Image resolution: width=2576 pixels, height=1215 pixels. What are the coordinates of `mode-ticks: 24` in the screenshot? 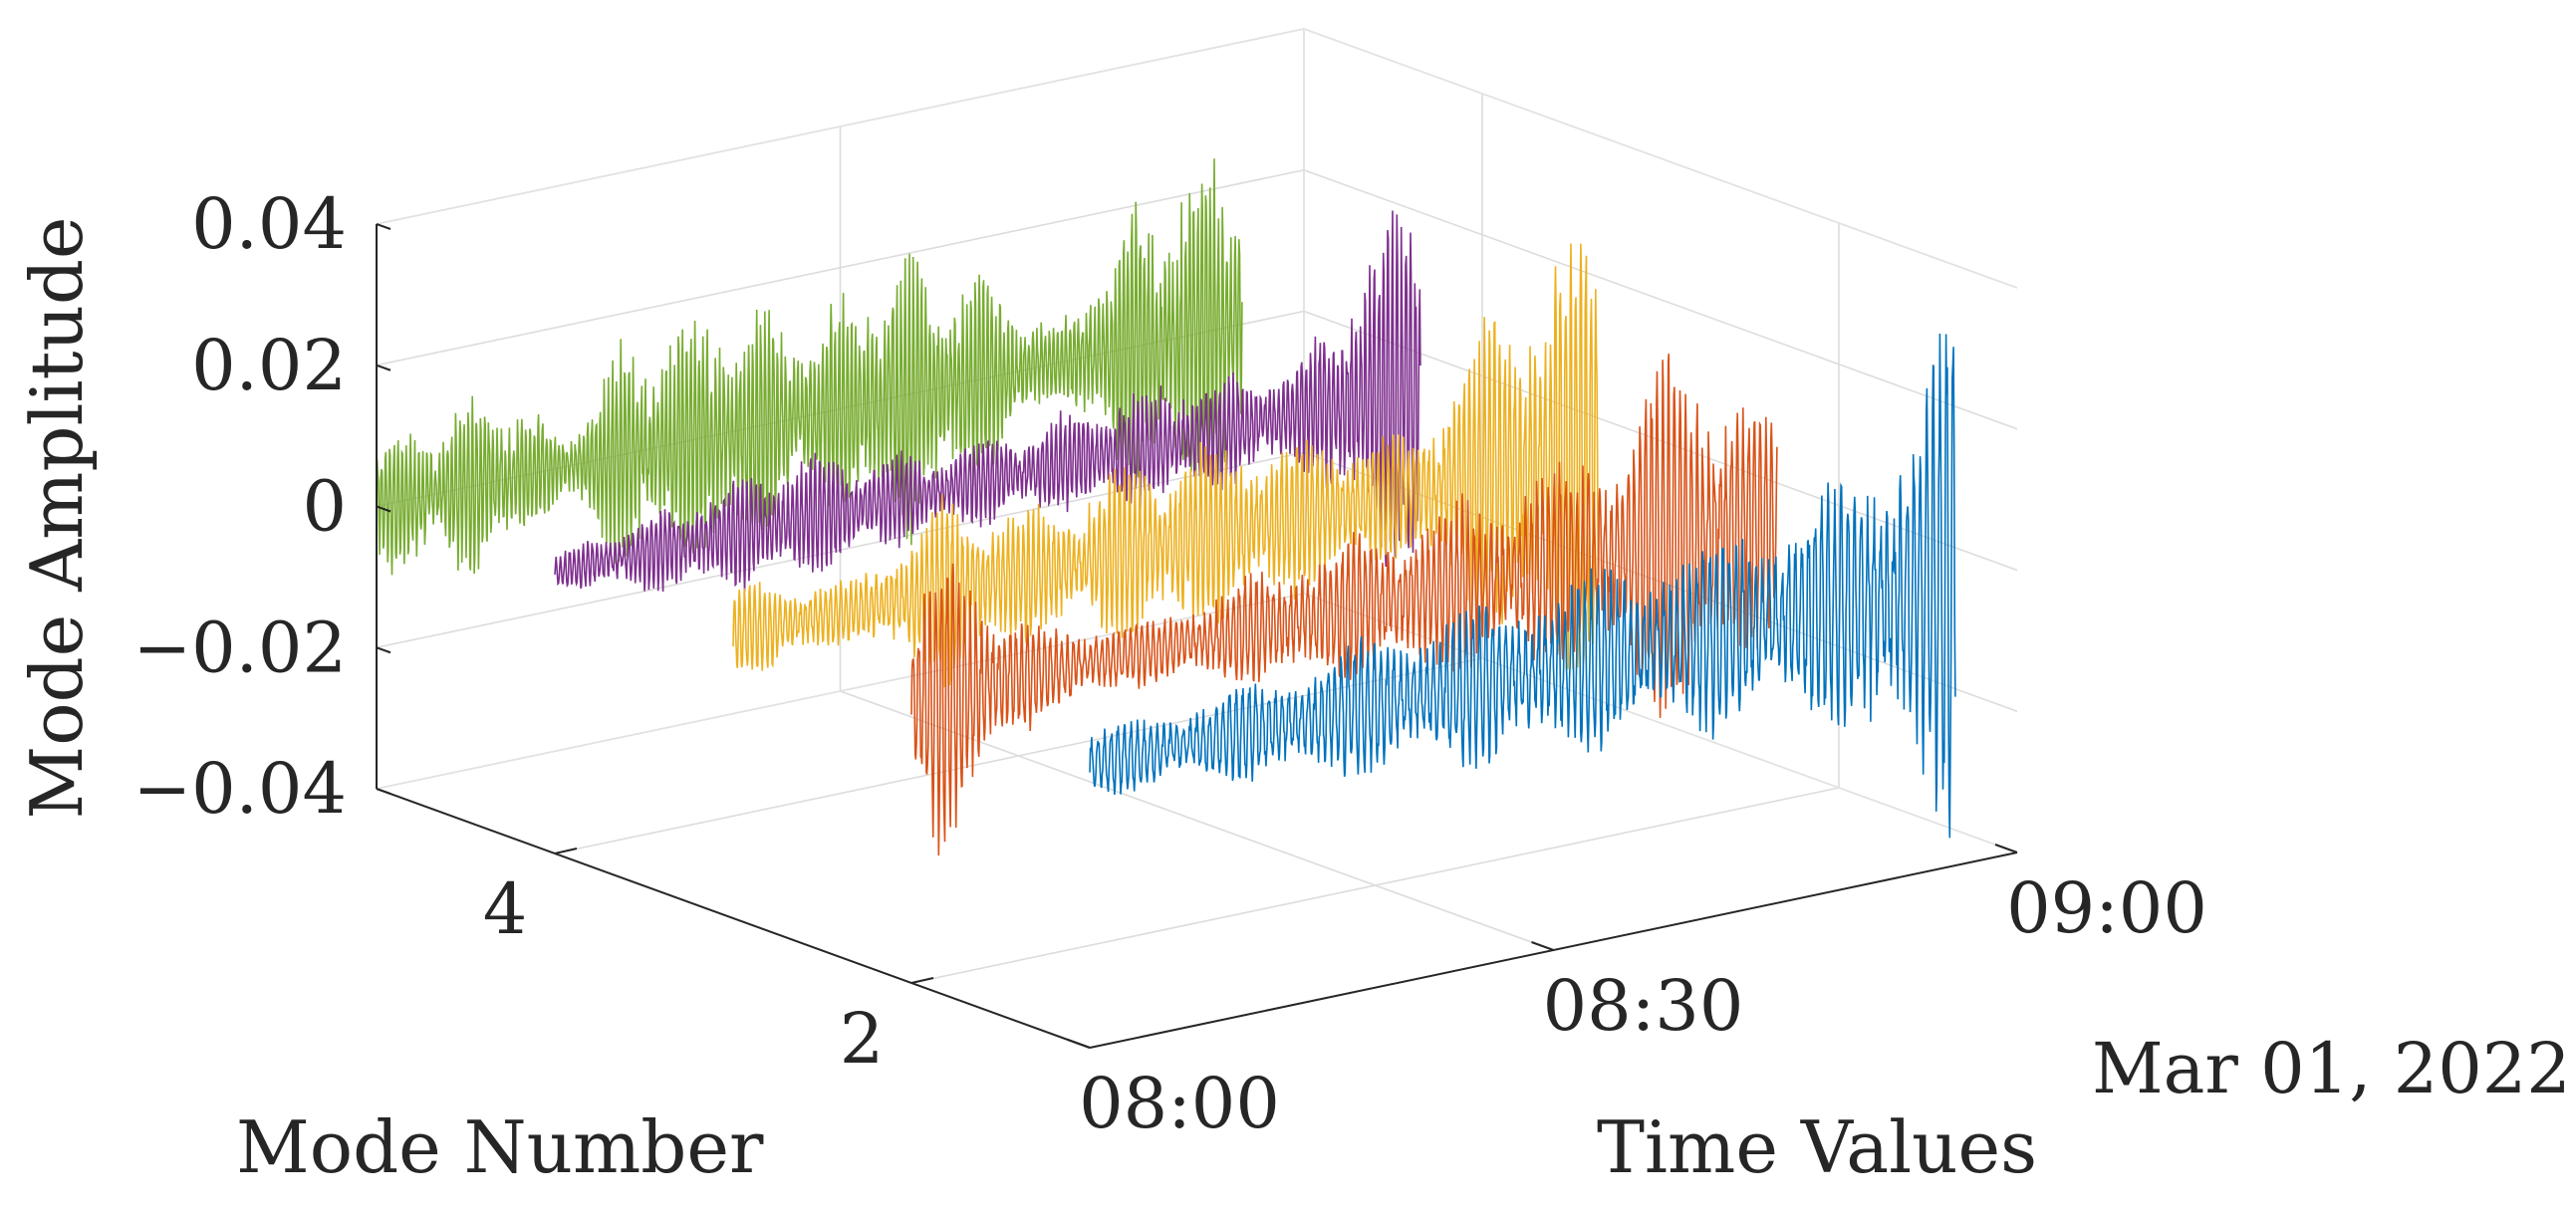 It's located at (708, 964).